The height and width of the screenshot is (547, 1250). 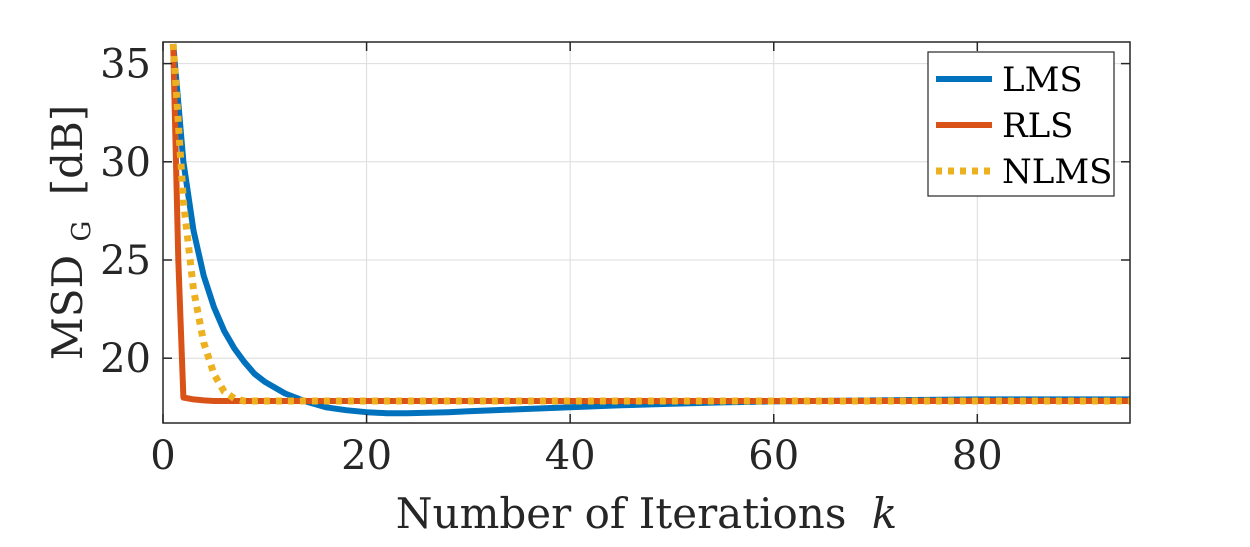 What do you see at coordinates (1037, 126) in the screenshot?
I see `legend-label-rls: RLS` at bounding box center [1037, 126].